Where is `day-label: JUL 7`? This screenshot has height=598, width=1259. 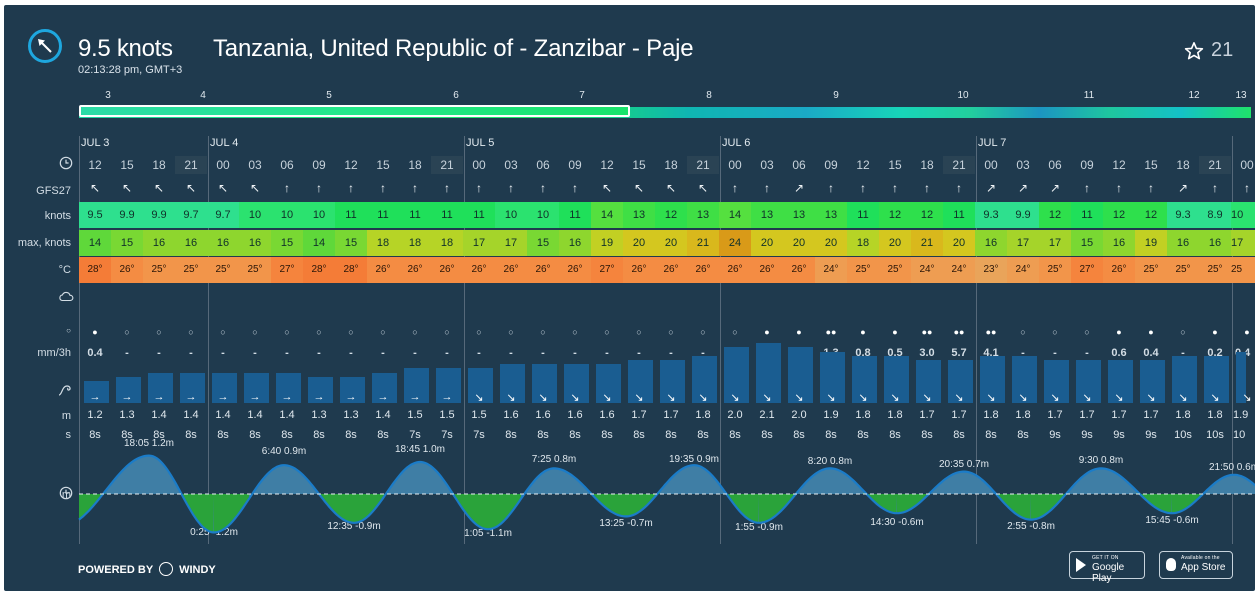 day-label: JUL 7 is located at coordinates (992, 143).